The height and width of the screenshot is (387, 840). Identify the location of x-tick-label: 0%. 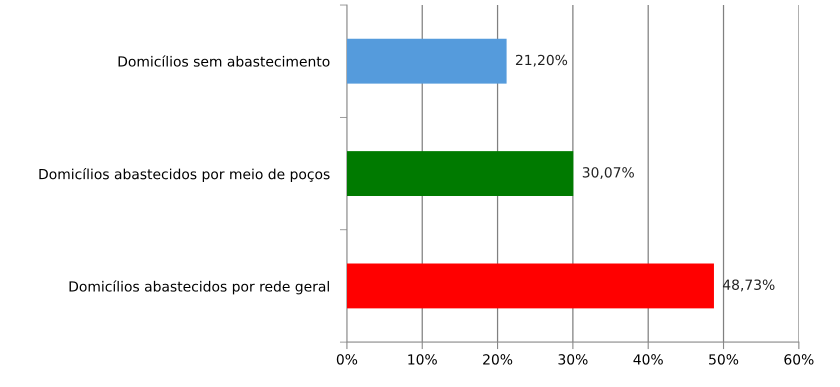
(347, 359).